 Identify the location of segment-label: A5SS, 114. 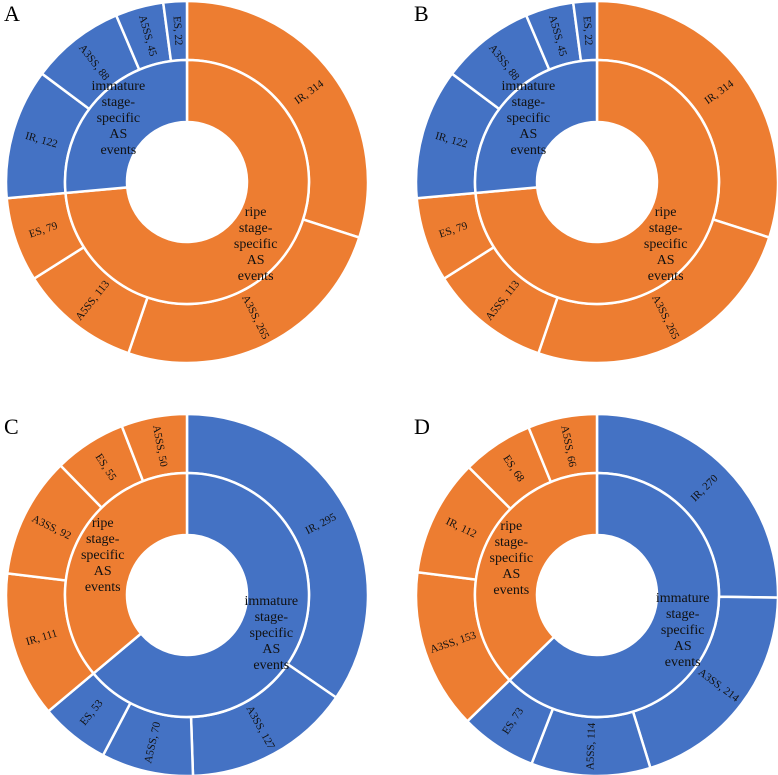
(591, 746).